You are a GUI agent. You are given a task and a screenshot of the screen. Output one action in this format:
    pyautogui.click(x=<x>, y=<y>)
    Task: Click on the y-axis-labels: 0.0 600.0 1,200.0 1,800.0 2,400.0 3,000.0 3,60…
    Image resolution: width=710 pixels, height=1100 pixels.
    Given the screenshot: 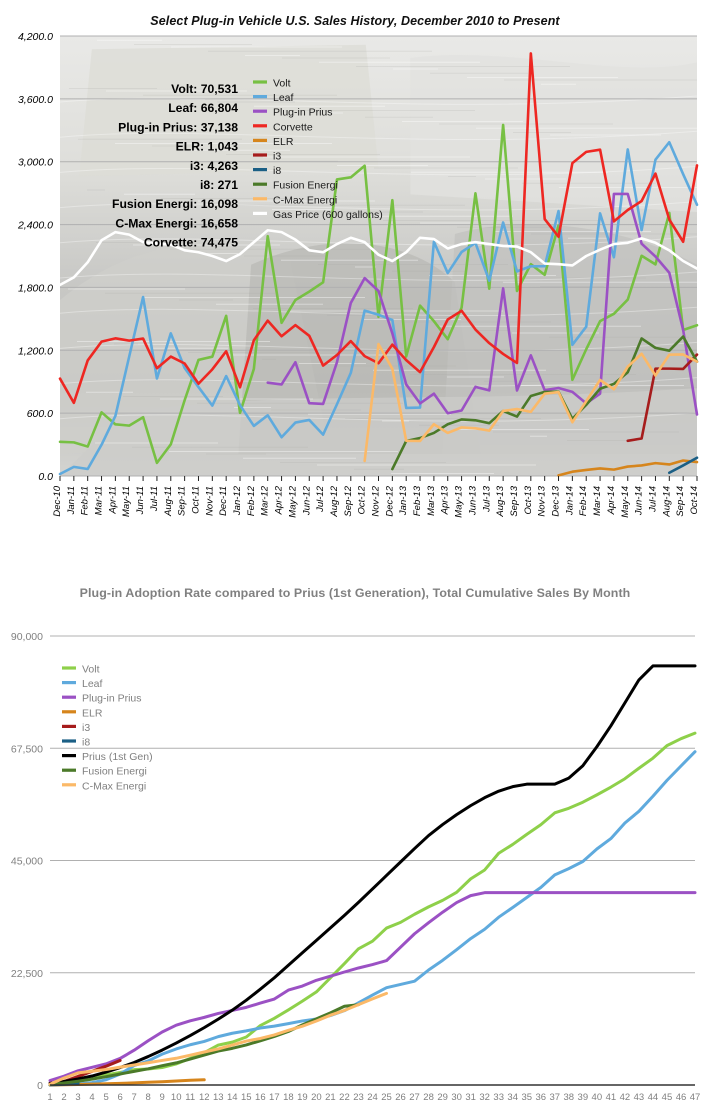 What is the action you would take?
    pyautogui.click(x=35, y=257)
    